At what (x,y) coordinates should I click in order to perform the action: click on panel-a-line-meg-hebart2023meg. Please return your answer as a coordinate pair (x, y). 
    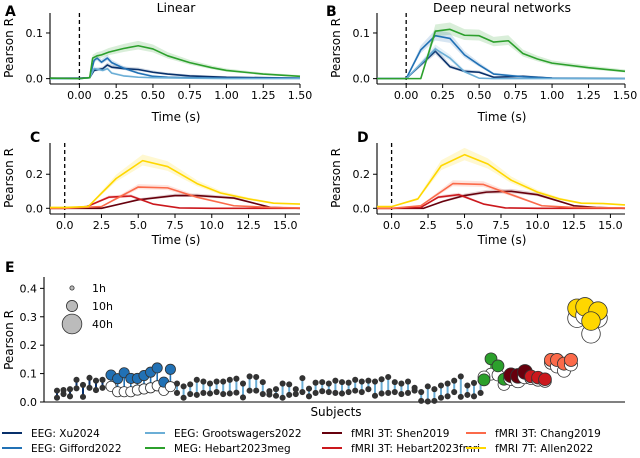
    Looking at the image, I should click on (175, 62).